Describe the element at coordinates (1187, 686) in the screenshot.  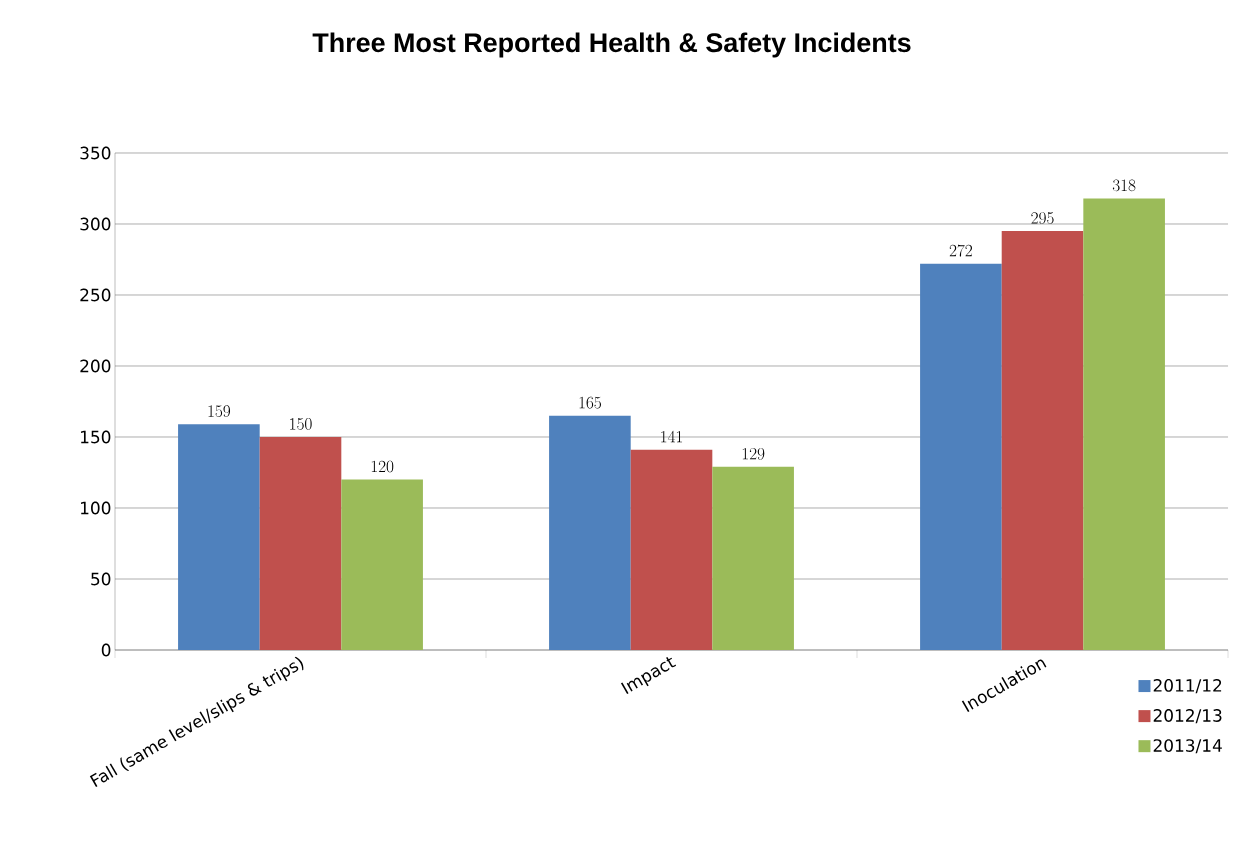
I see `legend-label: 2011/12` at that location.